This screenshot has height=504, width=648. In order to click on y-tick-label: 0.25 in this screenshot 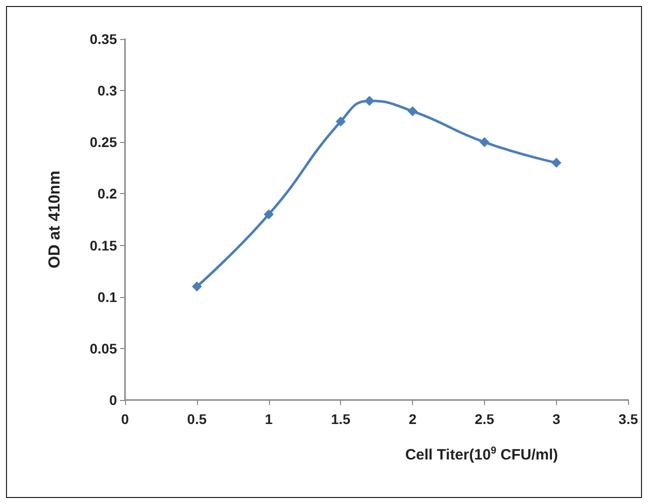, I will do `click(104, 142)`.